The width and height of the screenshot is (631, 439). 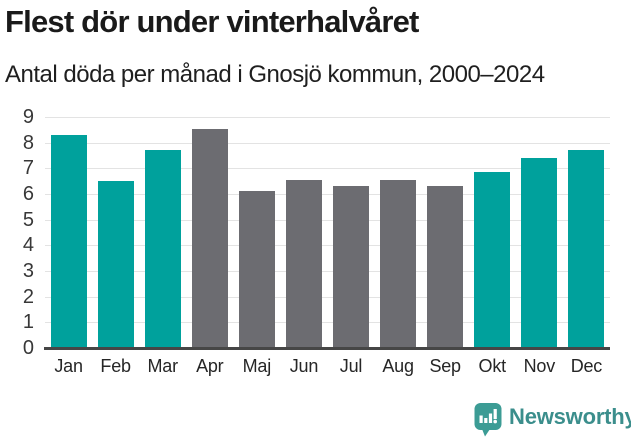 I want to click on x-tick-label-feb: Feb, so click(x=115, y=366).